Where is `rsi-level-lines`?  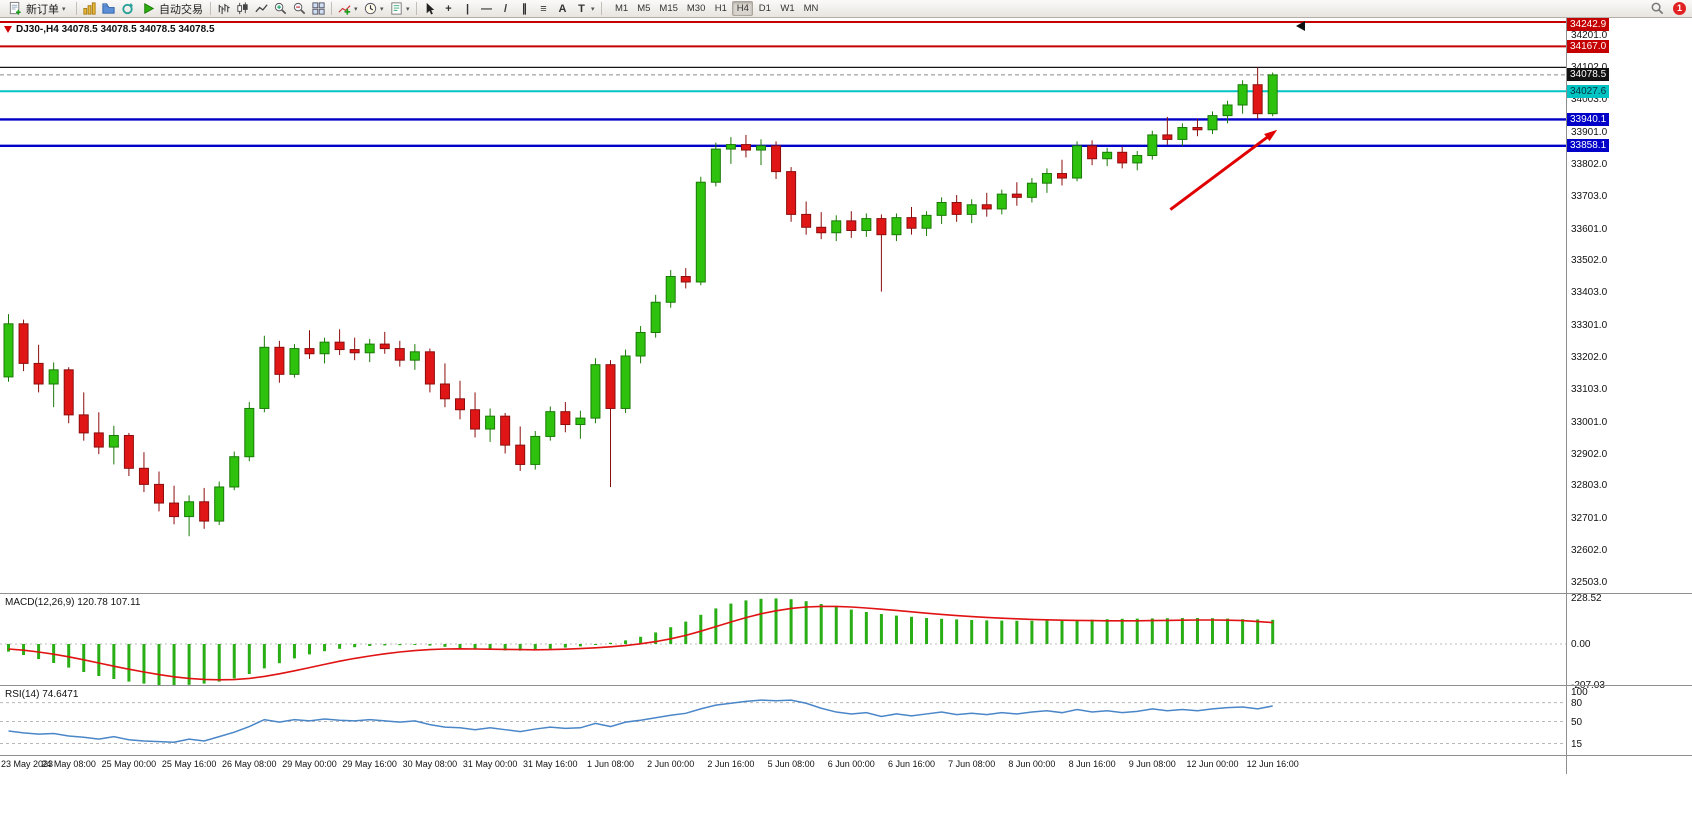
rsi-level-lines is located at coordinates (783, 723).